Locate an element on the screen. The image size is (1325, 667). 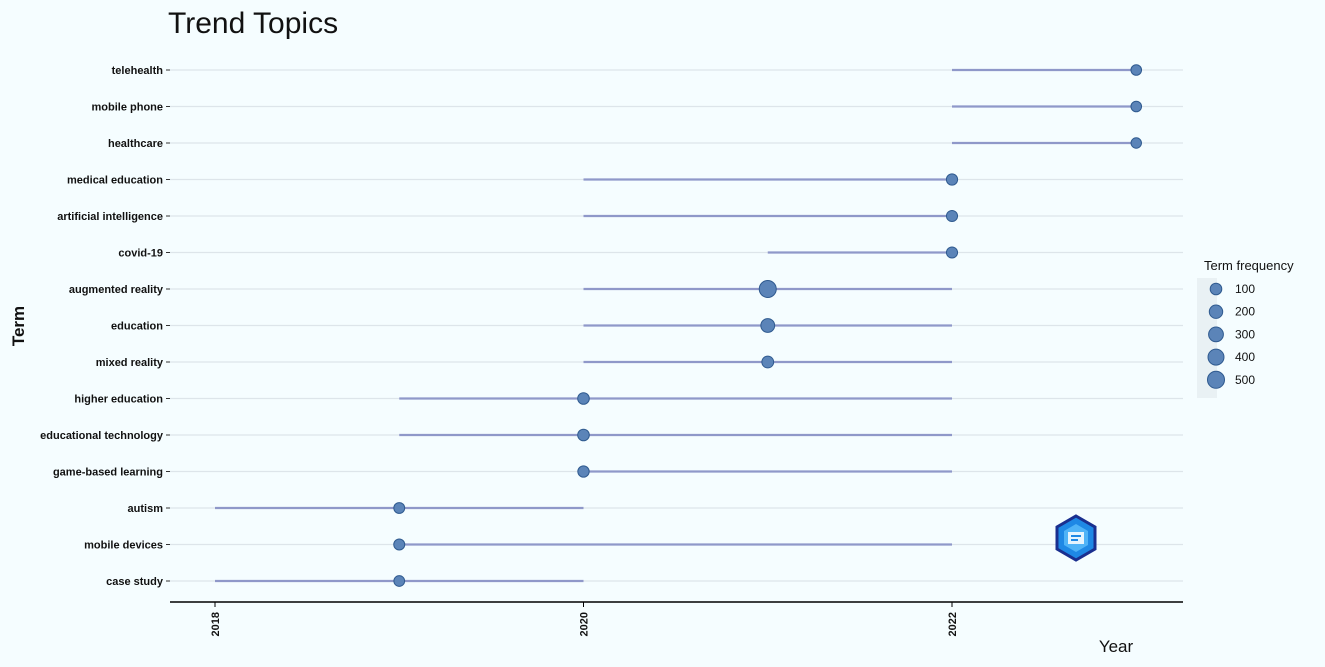
term-label: mobile devices is located at coordinates (123, 546).